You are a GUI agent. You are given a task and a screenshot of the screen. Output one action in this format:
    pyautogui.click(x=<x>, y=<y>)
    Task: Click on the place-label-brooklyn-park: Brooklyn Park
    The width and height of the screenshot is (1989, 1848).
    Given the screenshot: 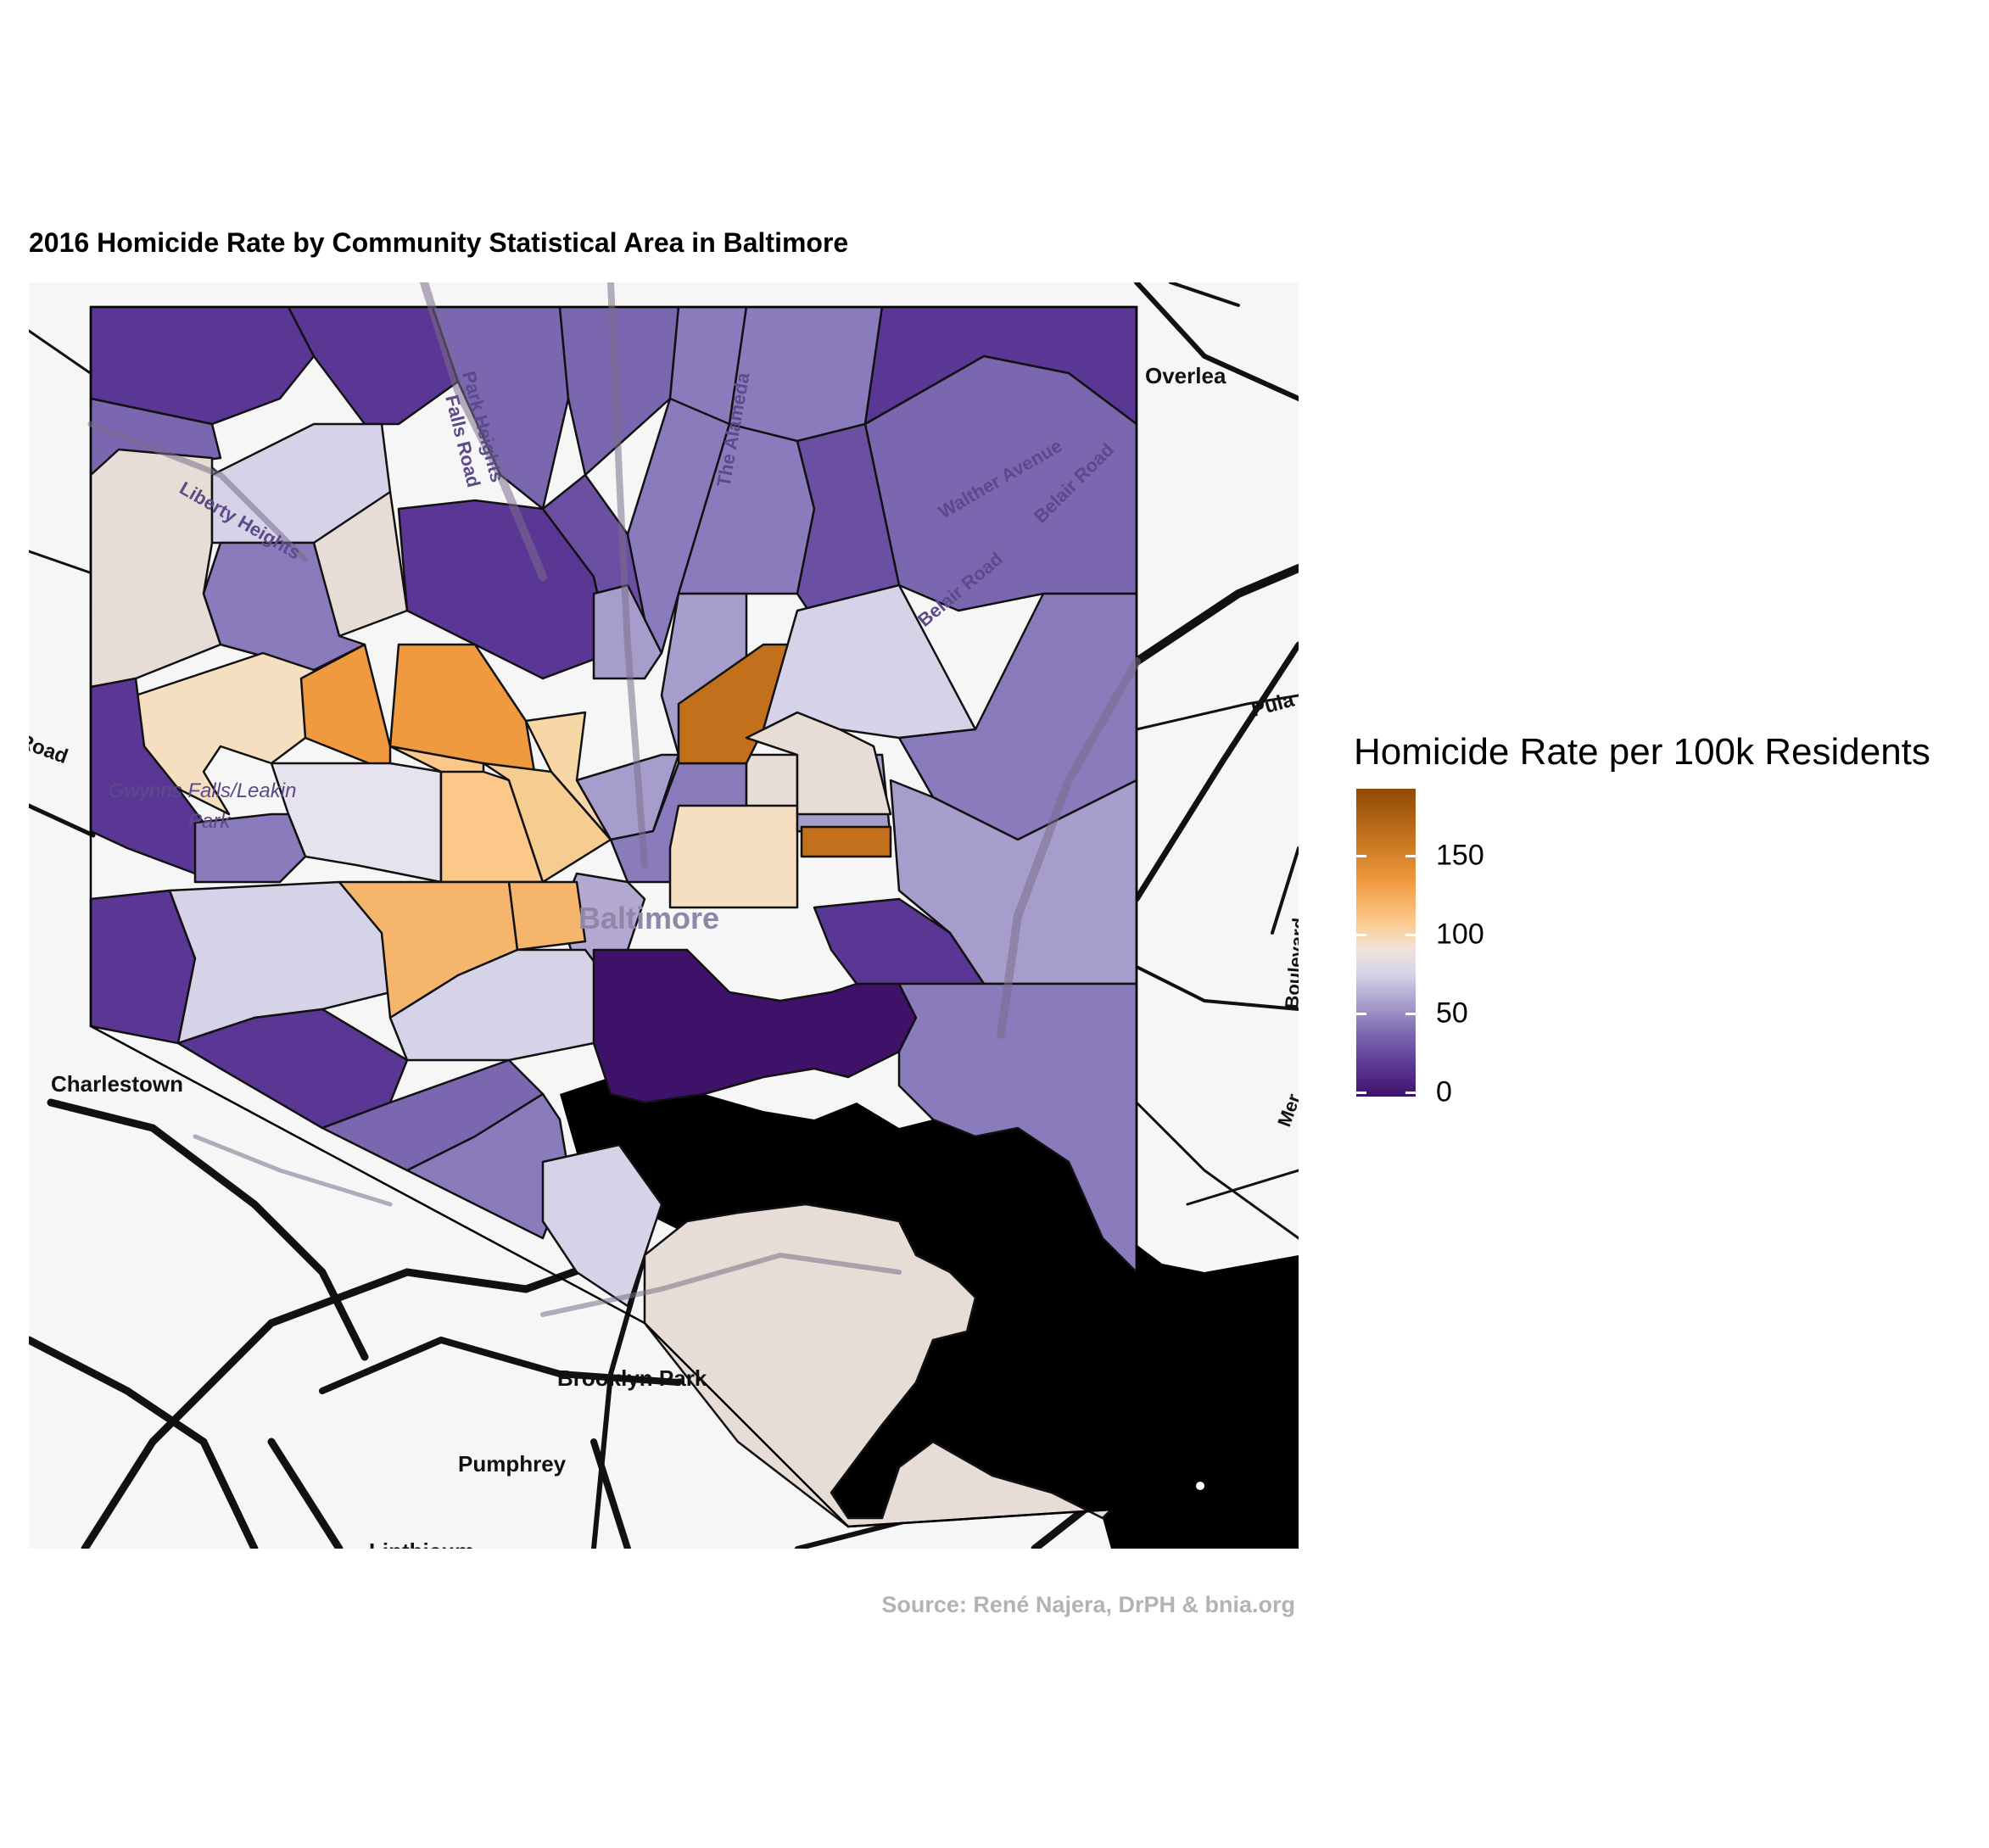 What is the action you would take?
    pyautogui.click(x=632, y=1378)
    